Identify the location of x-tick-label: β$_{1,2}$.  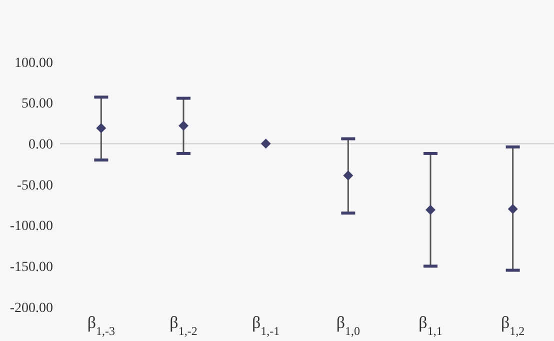
(513, 325).